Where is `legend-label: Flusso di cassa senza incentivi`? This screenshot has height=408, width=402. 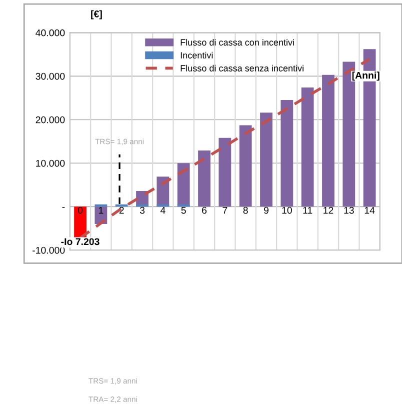
legend-label: Flusso di cassa senza incentivi is located at coordinates (242, 68).